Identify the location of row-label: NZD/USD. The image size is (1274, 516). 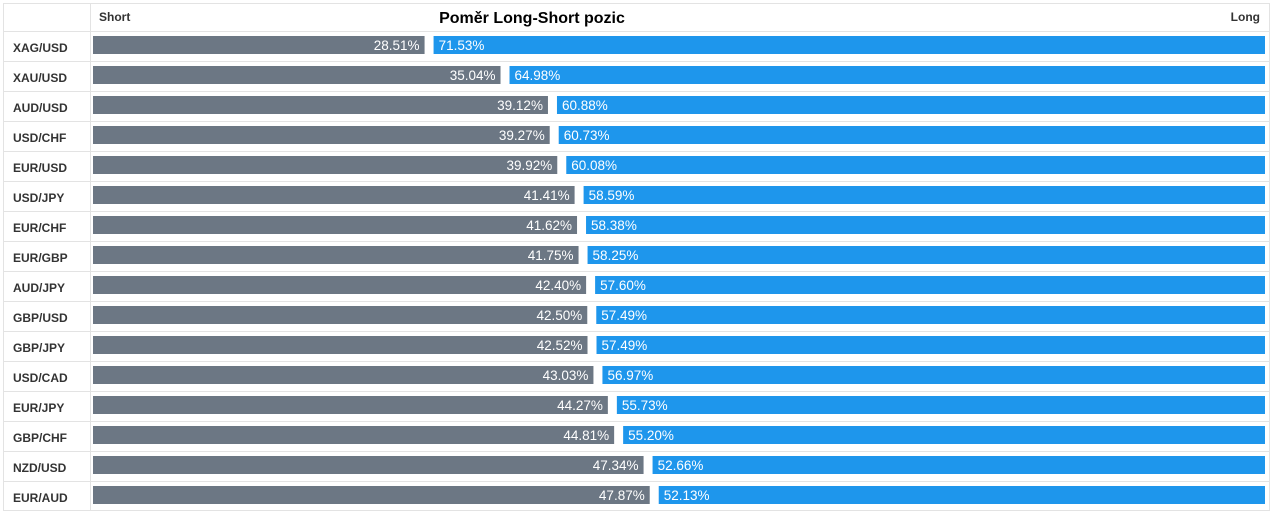
(40, 468).